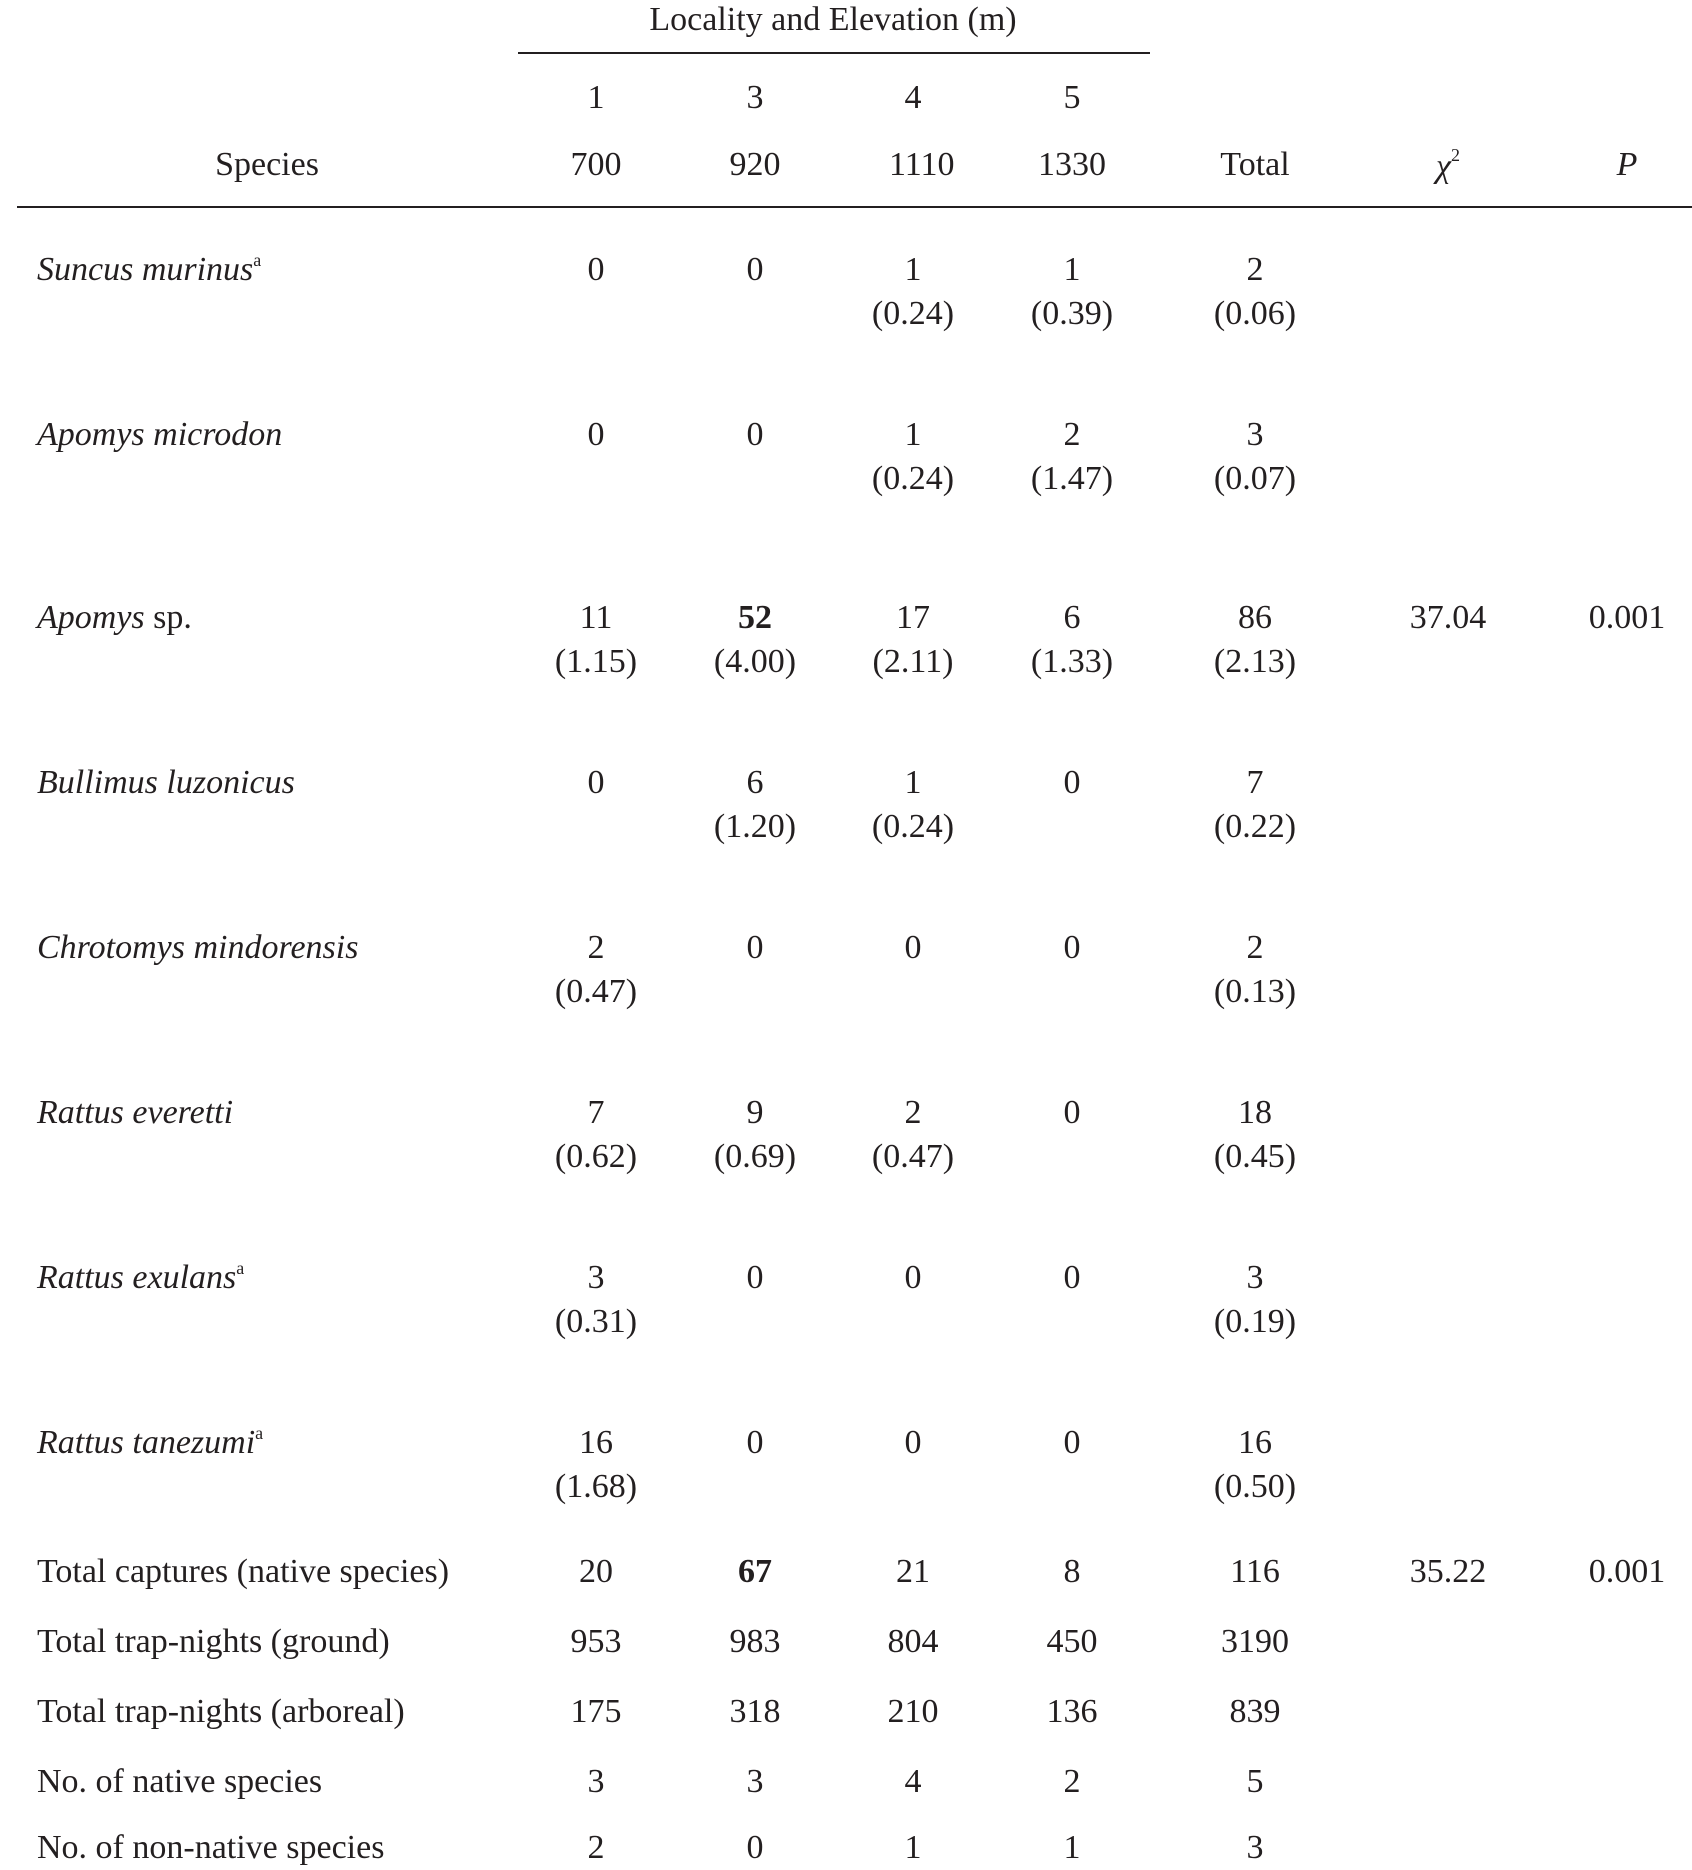 This screenshot has width=1692, height=1870. What do you see at coordinates (145, 269) in the screenshot?
I see `species-name-italic: Suncus murinus` at bounding box center [145, 269].